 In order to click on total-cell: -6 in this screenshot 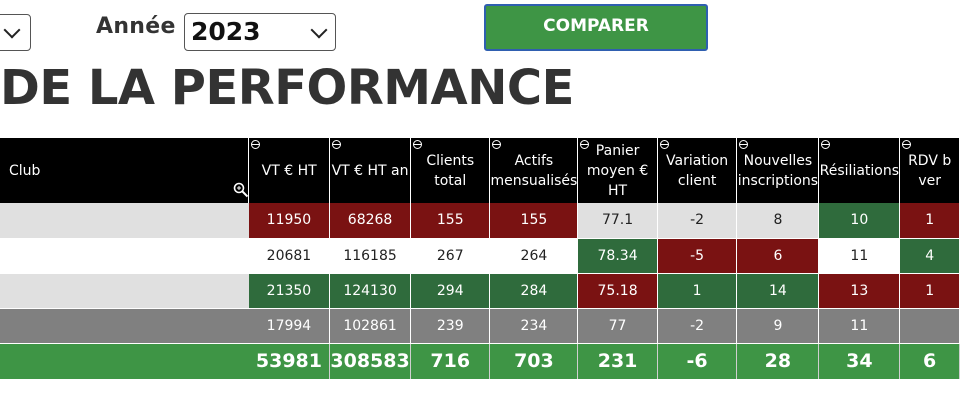, I will do `click(697, 361)`.